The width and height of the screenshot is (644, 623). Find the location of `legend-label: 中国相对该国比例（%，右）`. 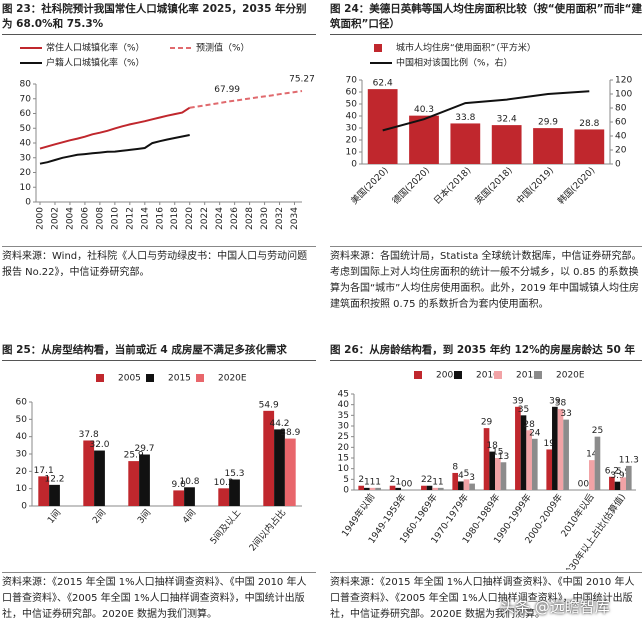

legend-label: 中国相对该国比例（%，右） is located at coordinates (454, 63).